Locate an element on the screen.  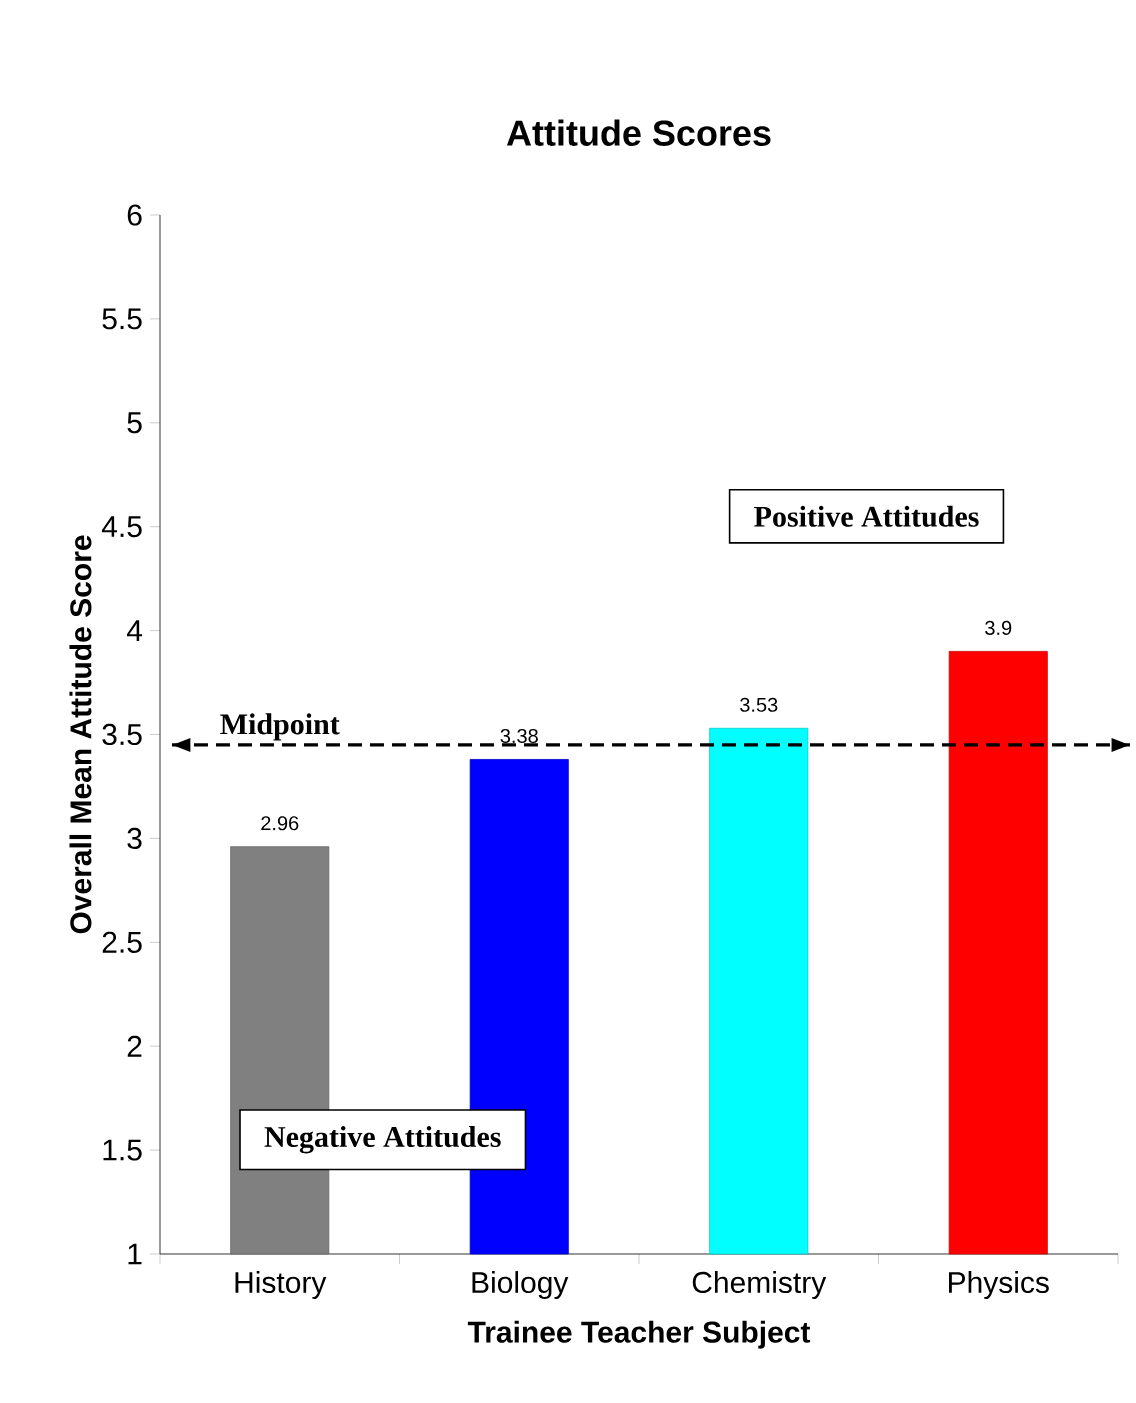
y-tick-label: 4 is located at coordinates (134, 630).